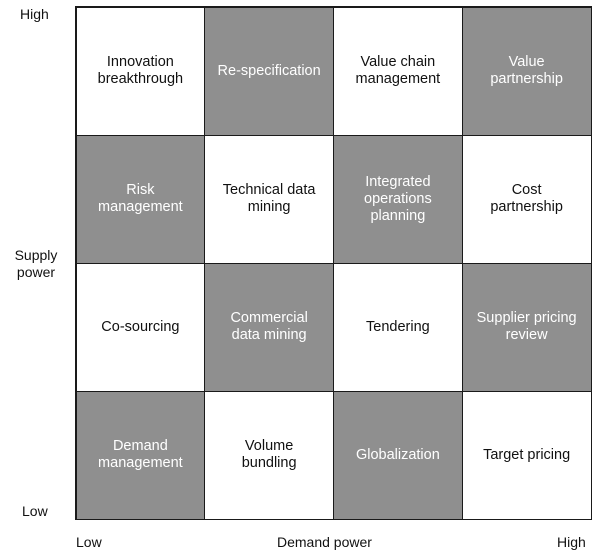 The height and width of the screenshot is (557, 600). What do you see at coordinates (324, 542) in the screenshot?
I see `x-axis-title: Demand power` at bounding box center [324, 542].